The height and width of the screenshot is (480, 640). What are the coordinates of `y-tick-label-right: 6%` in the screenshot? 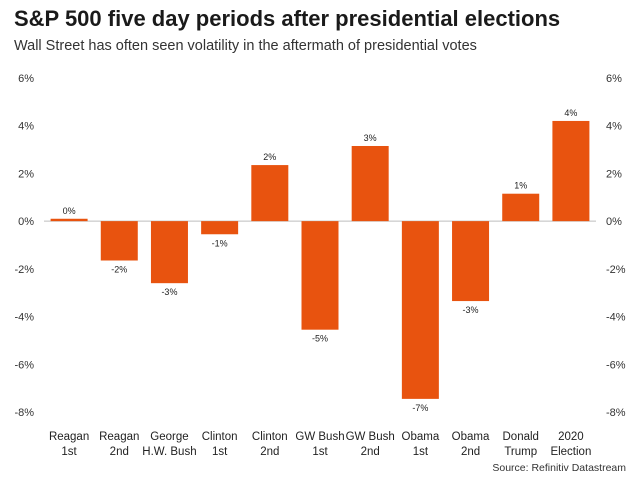 It's located at (614, 79).